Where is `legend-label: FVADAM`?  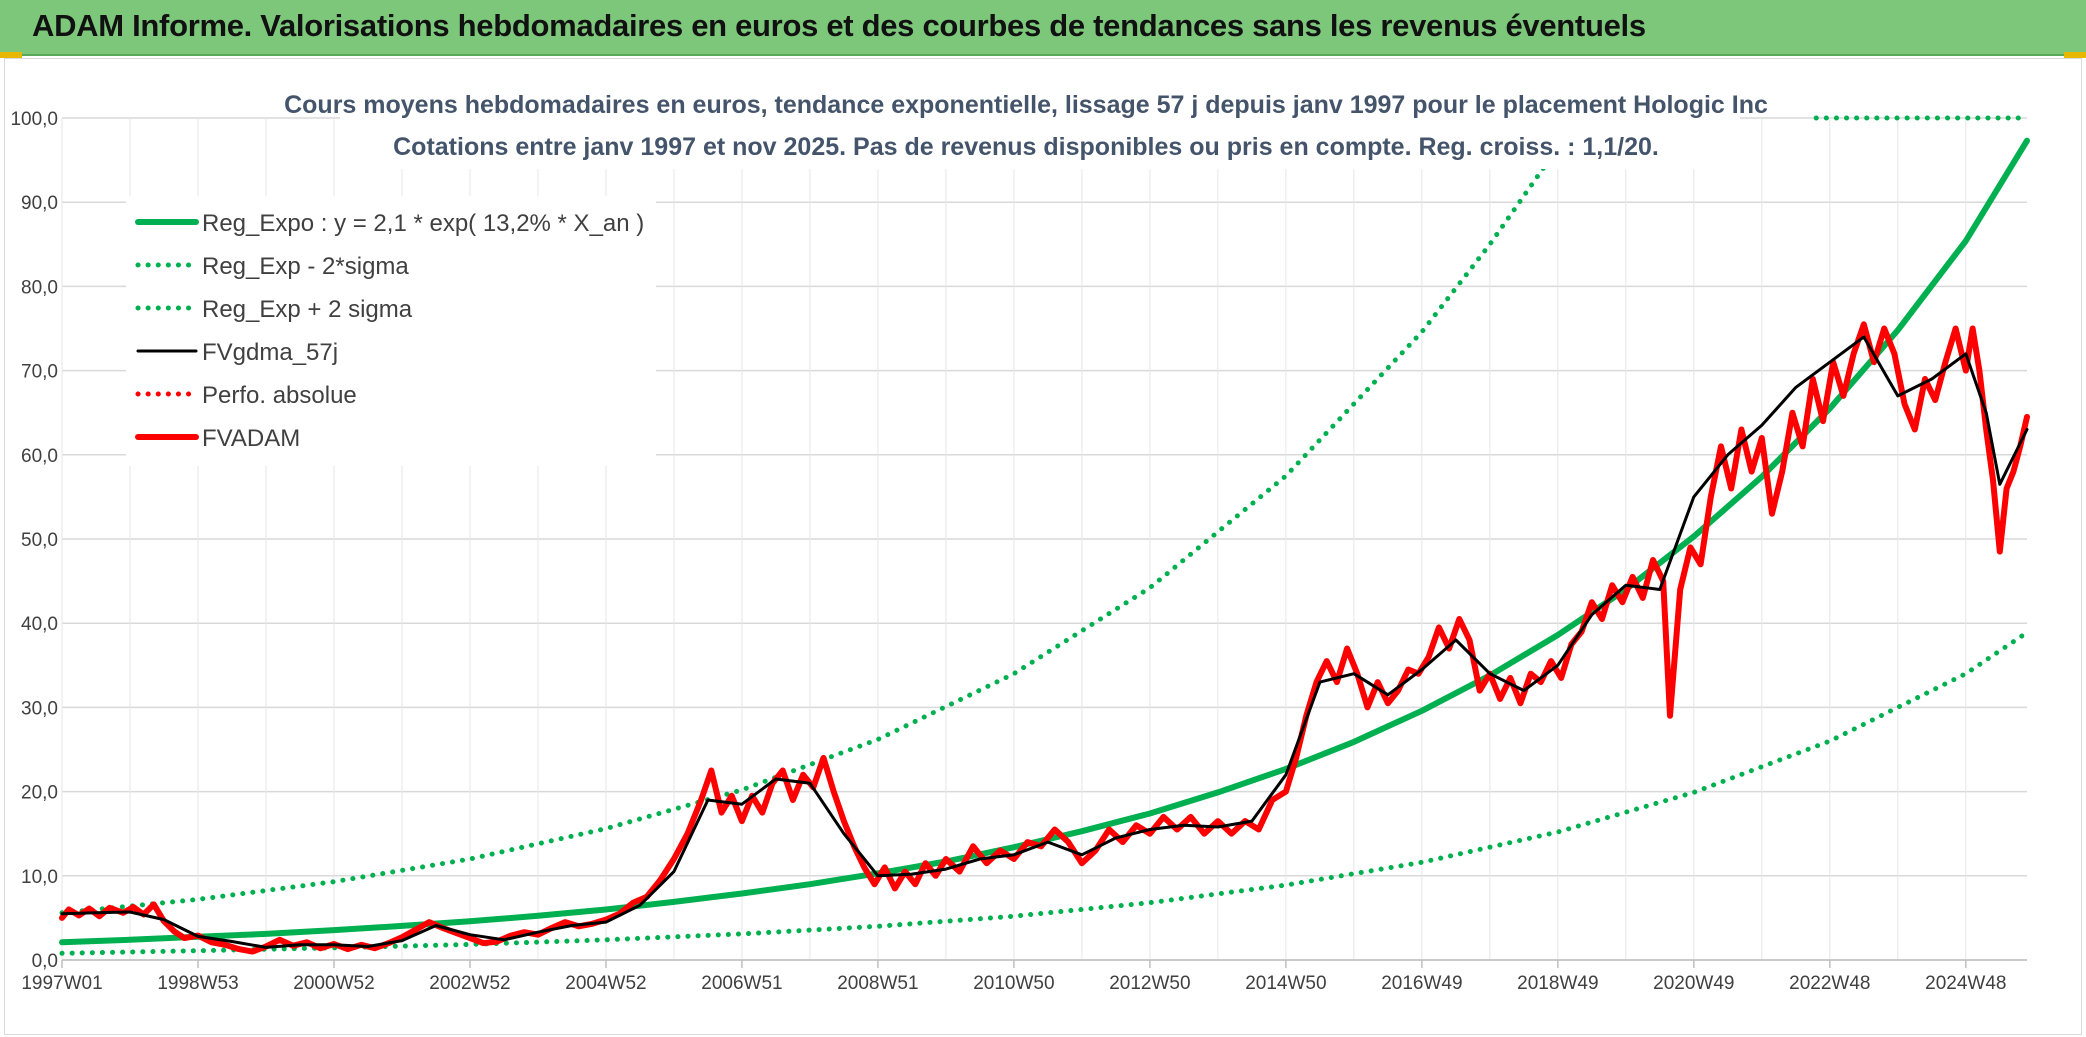 legend-label: FVADAM is located at coordinates (251, 438).